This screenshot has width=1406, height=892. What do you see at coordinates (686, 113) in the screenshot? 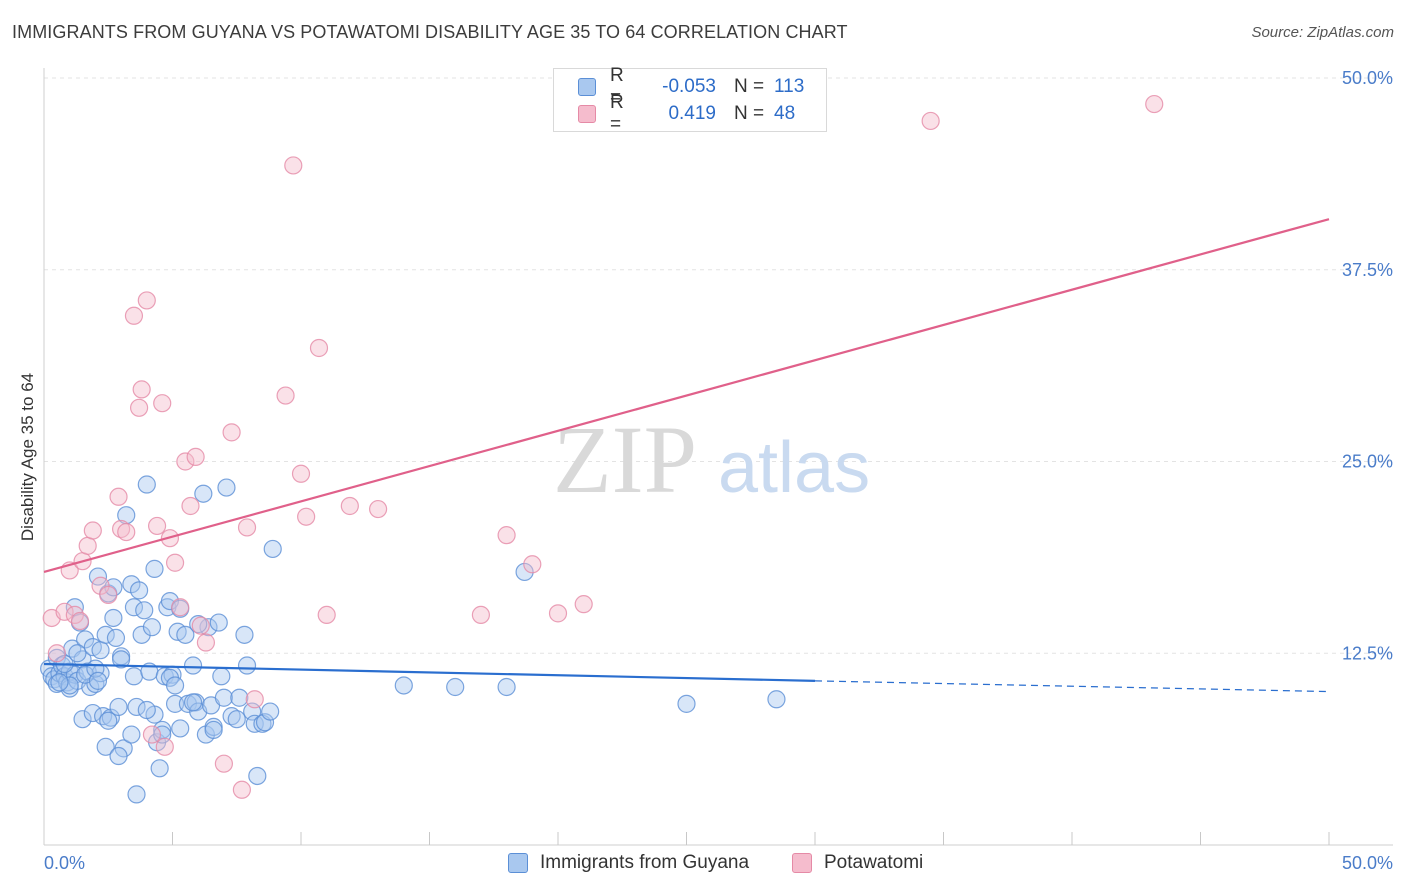
I see `legend-row-potawatomi: R = 0.419 N = 48` at bounding box center [686, 113].